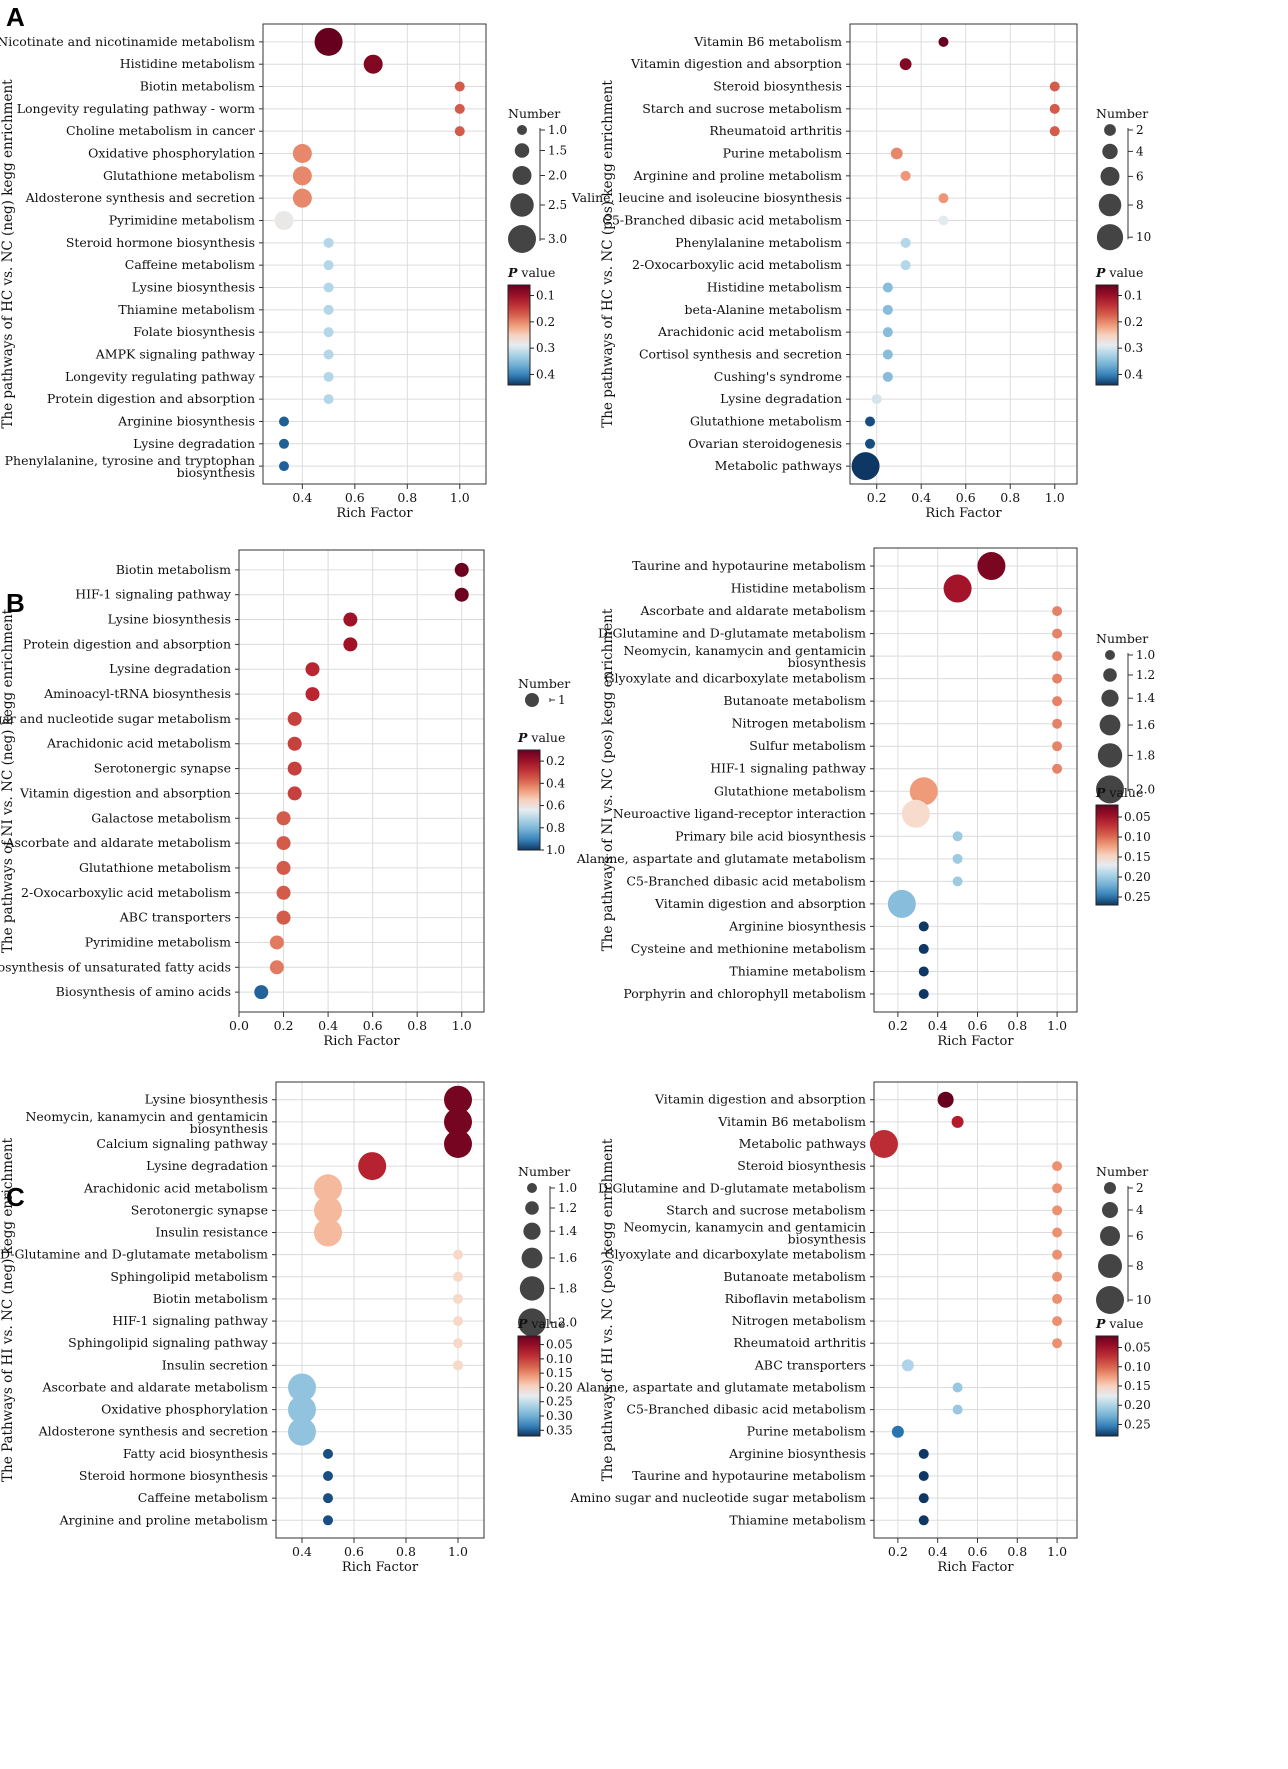 The image size is (1288, 1769). What do you see at coordinates (1122, 638) in the screenshot?
I see `size-legend-title: Number` at bounding box center [1122, 638].